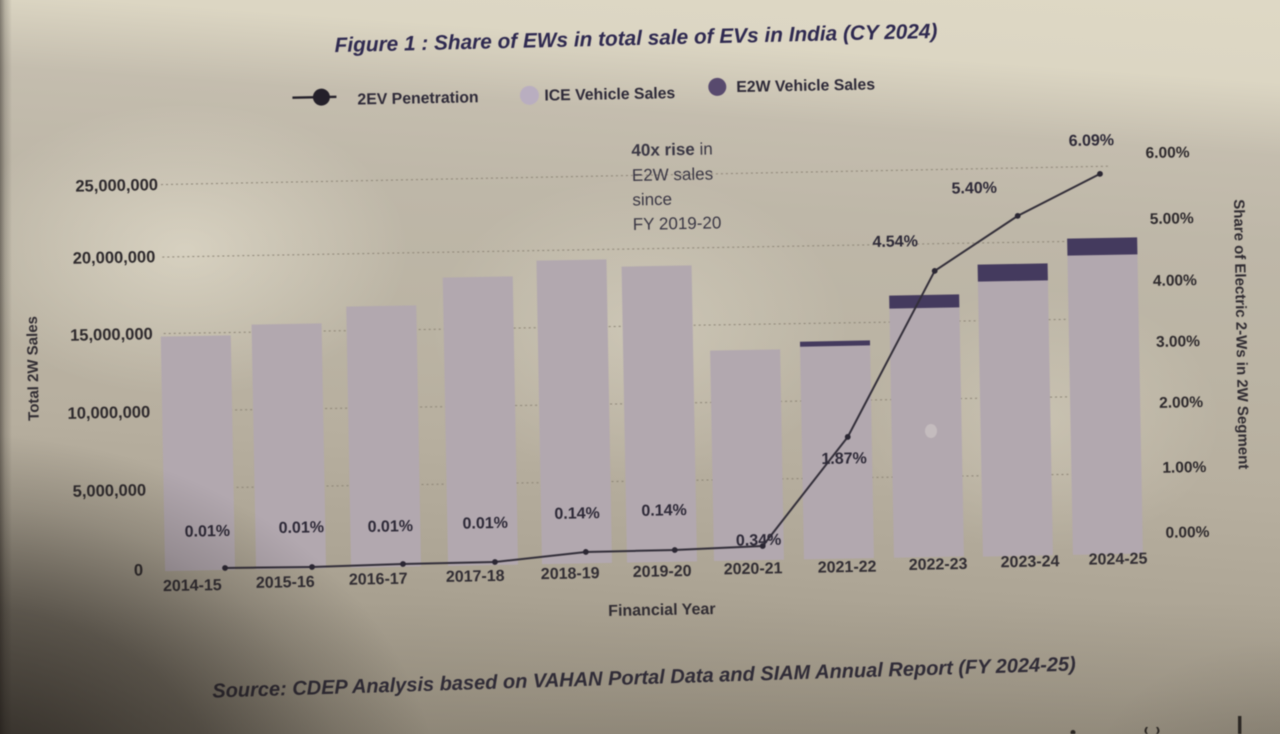  What do you see at coordinates (475, 577) in the screenshot?
I see `svg-text: 2017-18` at bounding box center [475, 577].